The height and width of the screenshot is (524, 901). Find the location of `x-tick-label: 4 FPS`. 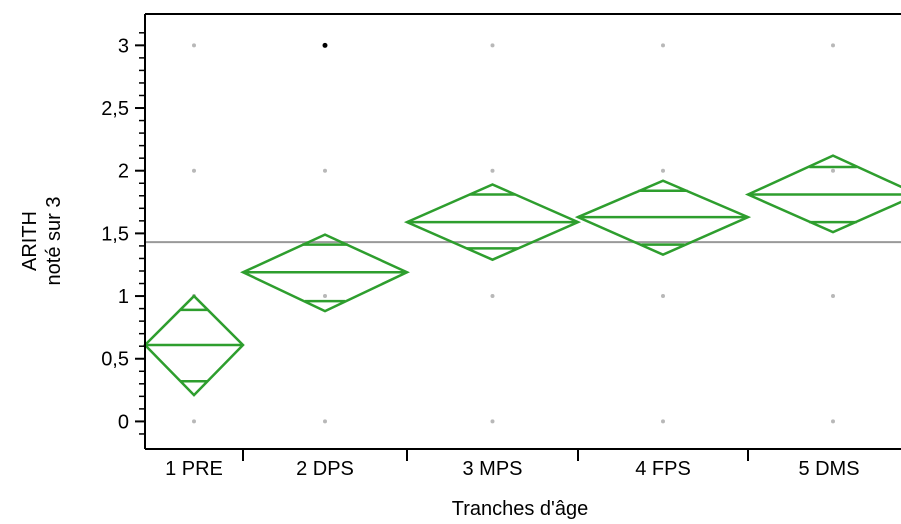

x-tick-label: 4 FPS is located at coordinates (663, 469).